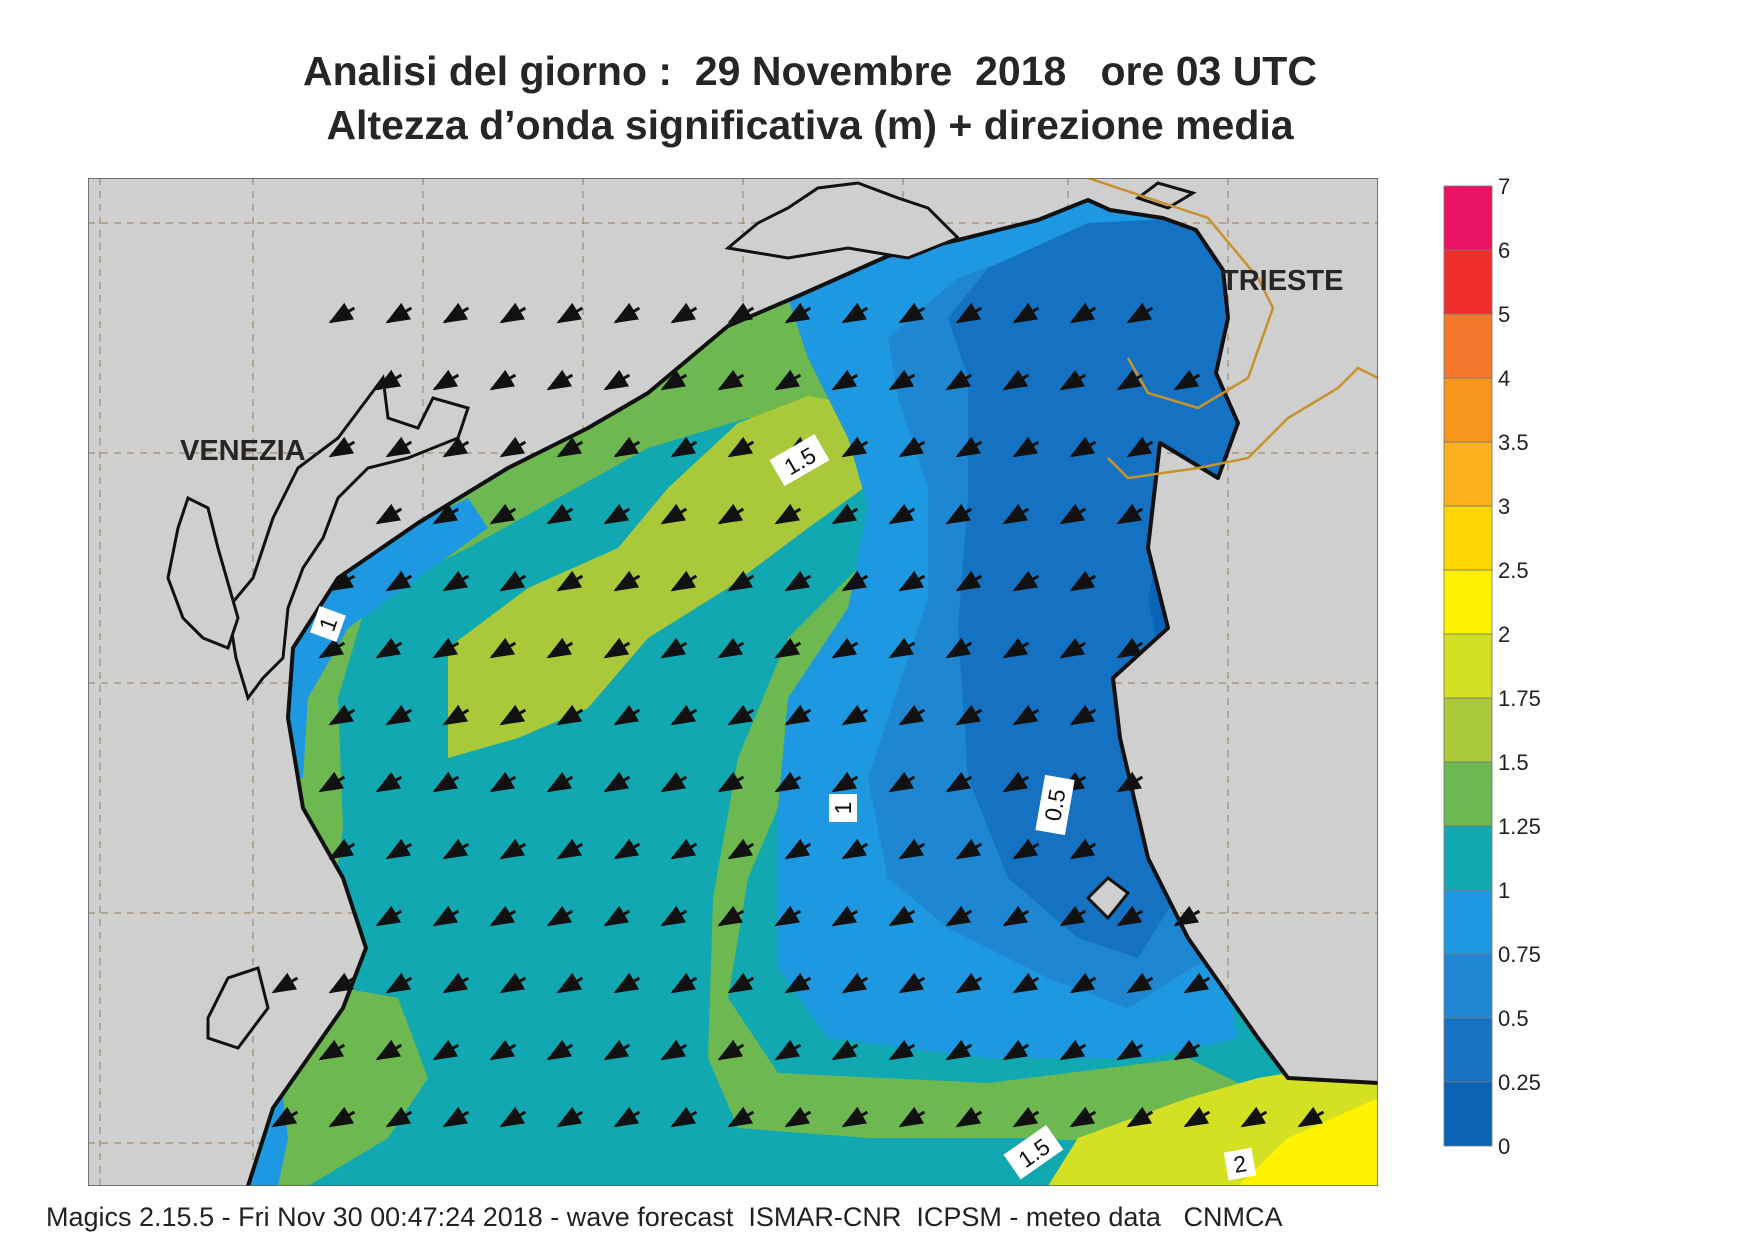  Describe the element at coordinates (1519, 698) in the screenshot. I see `legend-level-label: 1.75` at that location.